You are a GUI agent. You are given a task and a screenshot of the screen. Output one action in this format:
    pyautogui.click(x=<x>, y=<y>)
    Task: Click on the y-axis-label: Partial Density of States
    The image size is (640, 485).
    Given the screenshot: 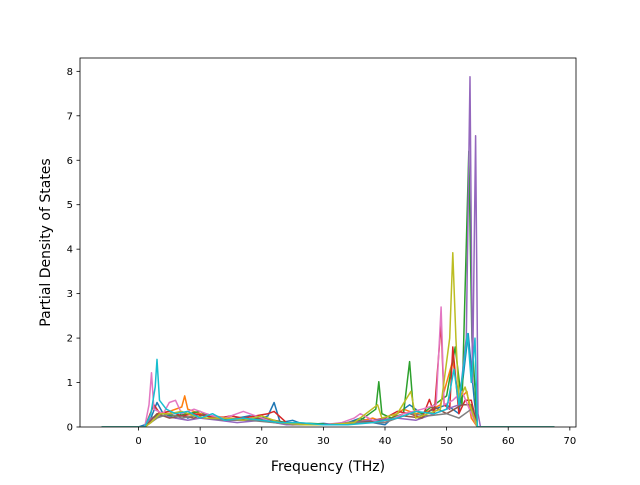 What is the action you would take?
    pyautogui.click(x=46, y=242)
    